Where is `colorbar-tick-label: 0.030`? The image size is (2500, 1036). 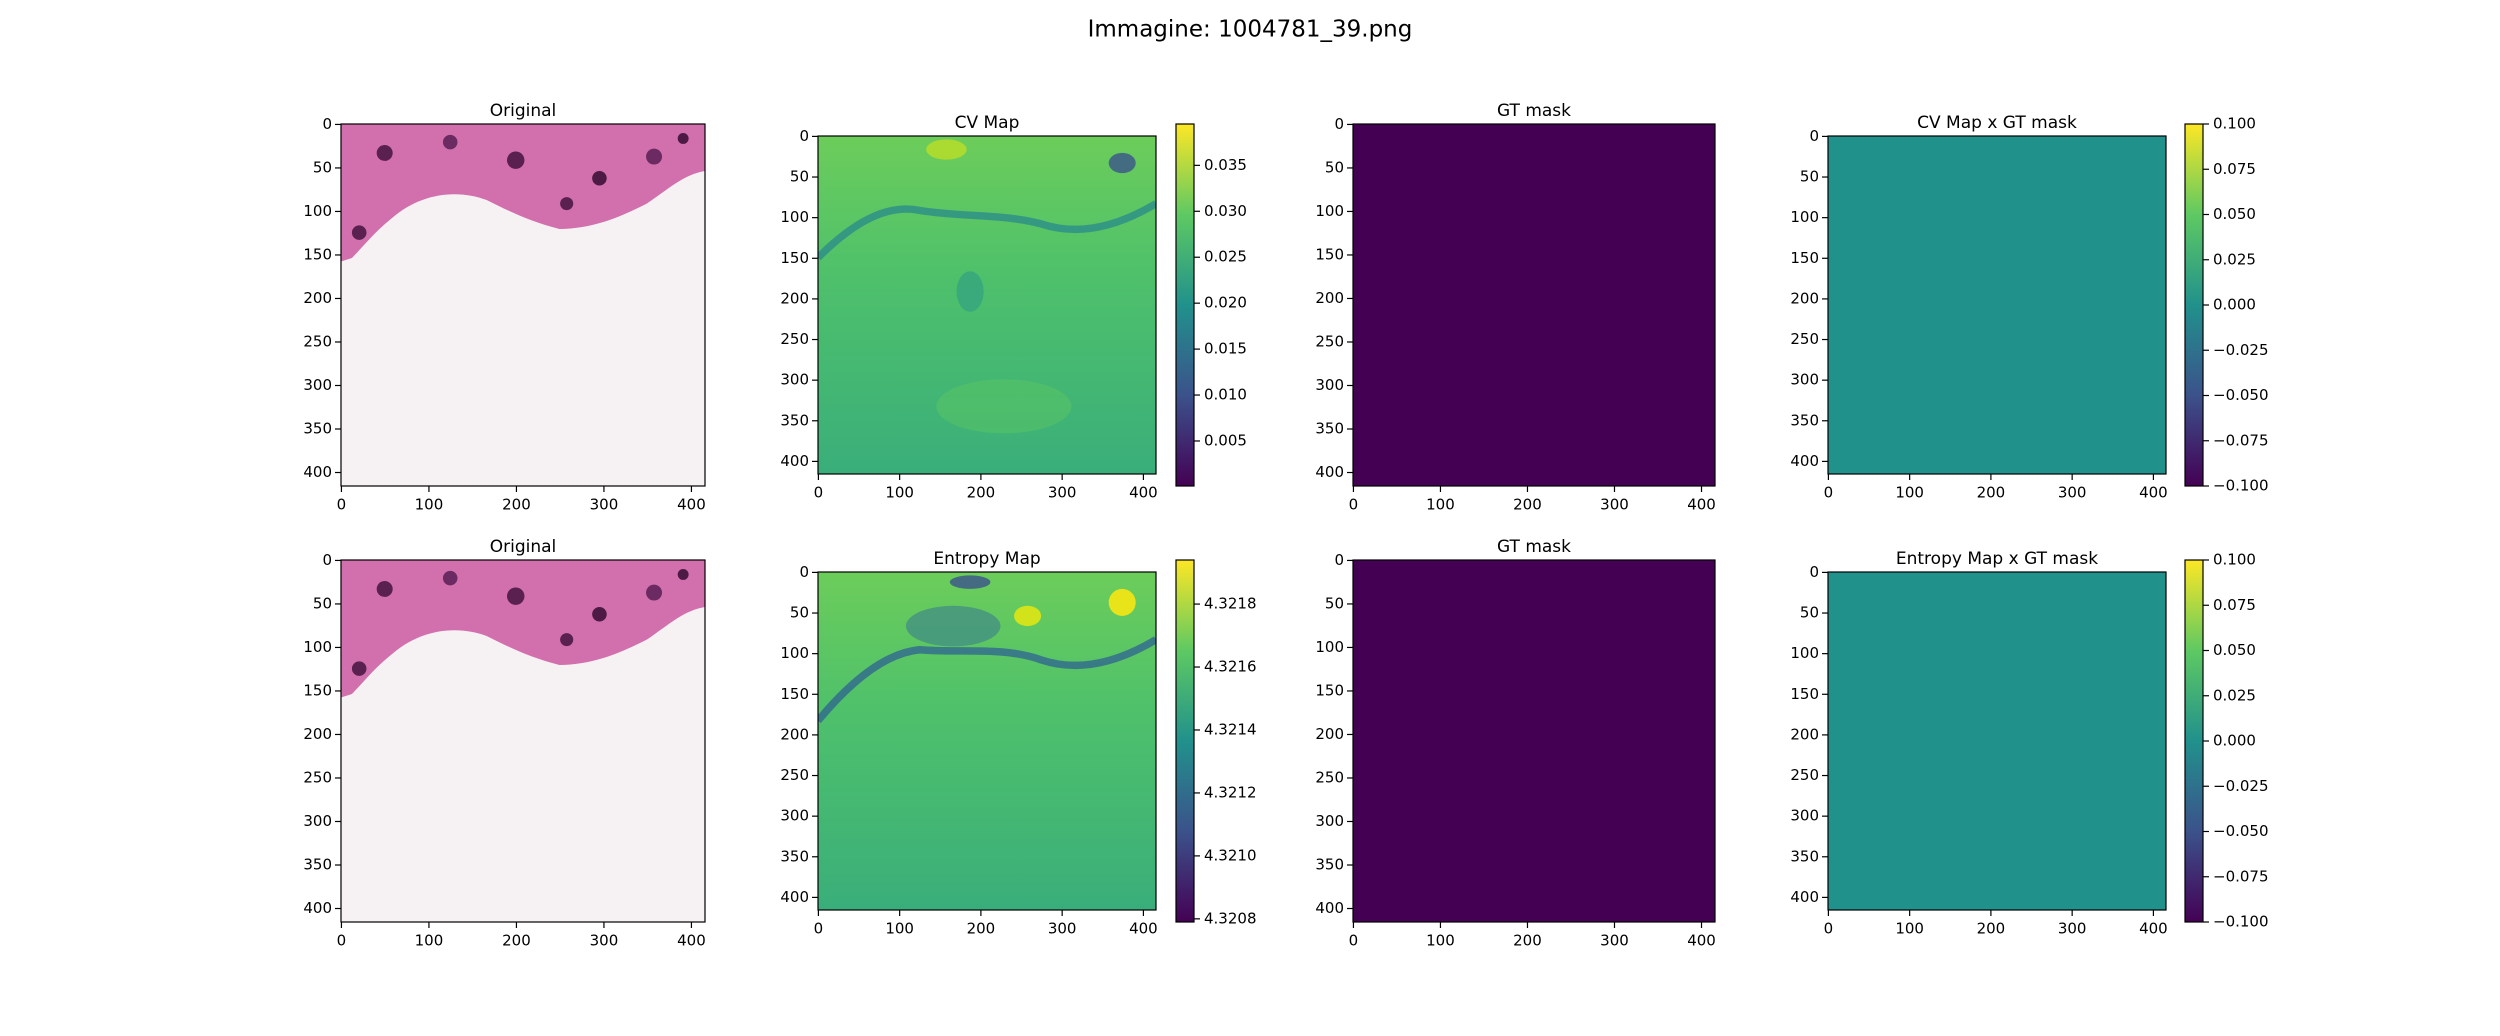 colorbar-tick-label: 0.030 is located at coordinates (1225, 211).